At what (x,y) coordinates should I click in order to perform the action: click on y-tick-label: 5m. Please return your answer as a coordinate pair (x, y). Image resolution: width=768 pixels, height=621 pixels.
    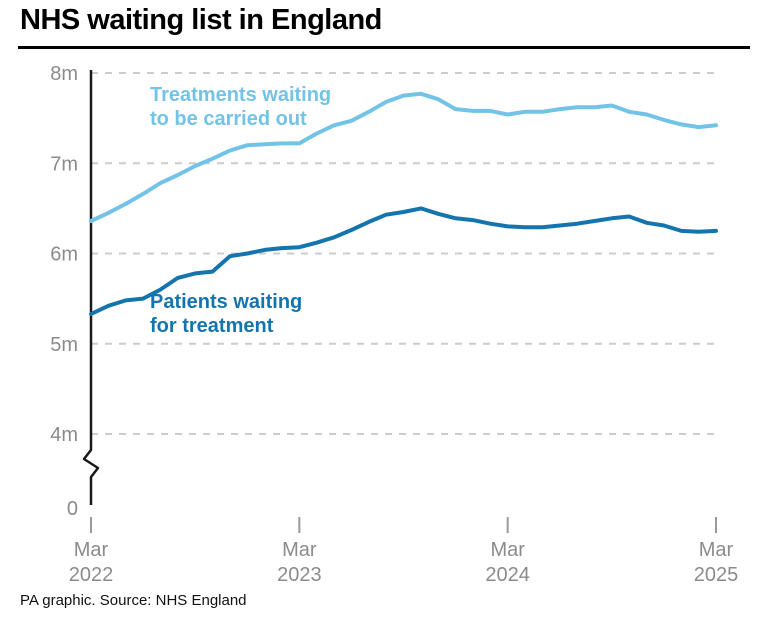
    Looking at the image, I should click on (64, 345).